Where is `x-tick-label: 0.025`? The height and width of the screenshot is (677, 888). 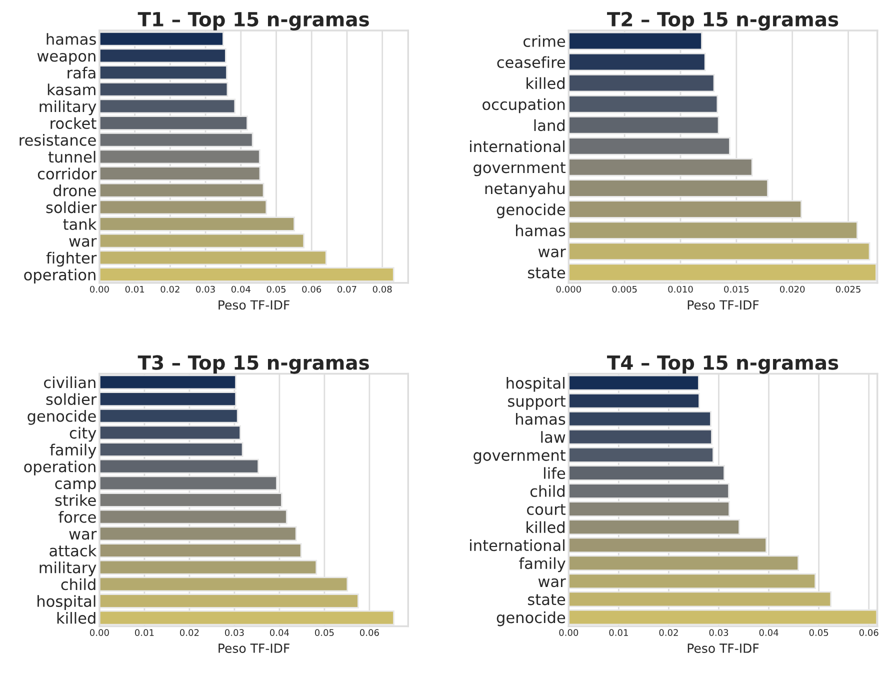 x-tick-label: 0.025 is located at coordinates (848, 289).